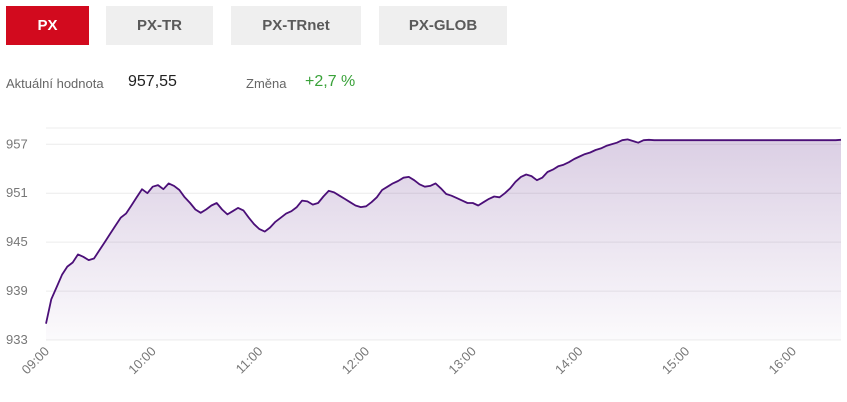  Describe the element at coordinates (17, 339) in the screenshot. I see `y-tick-label: 933` at that location.